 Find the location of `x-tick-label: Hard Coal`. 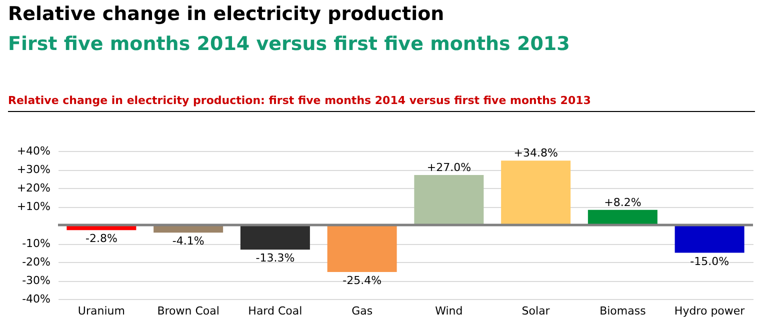

x-tick-label: Hard Coal is located at coordinates (275, 311).